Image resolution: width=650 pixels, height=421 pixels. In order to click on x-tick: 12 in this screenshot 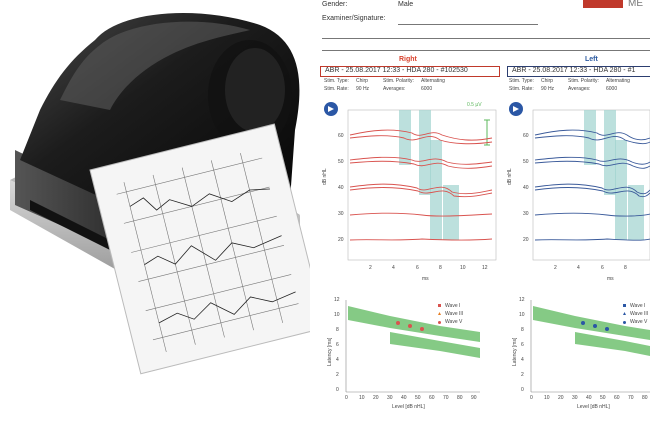, I will do `click(485, 268)`.